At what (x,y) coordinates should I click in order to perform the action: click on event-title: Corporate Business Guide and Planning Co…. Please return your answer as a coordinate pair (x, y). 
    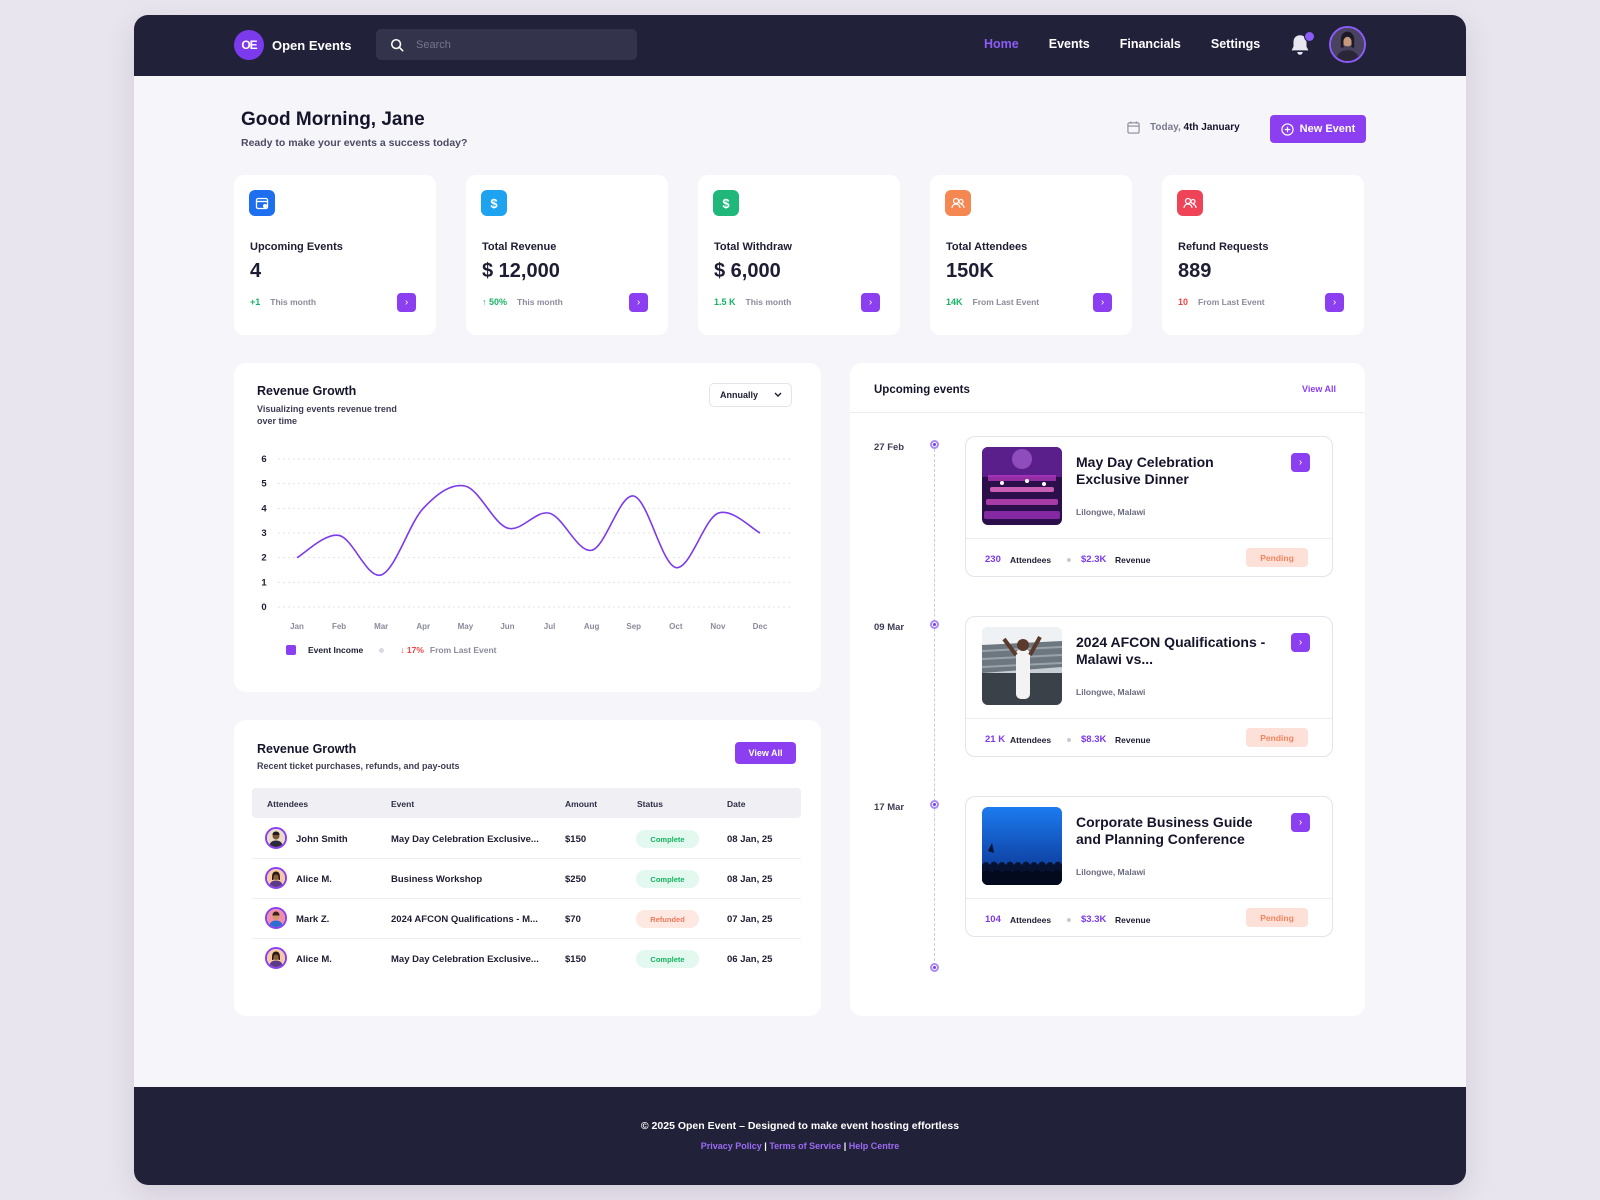
    Looking at the image, I should click on (1164, 830).